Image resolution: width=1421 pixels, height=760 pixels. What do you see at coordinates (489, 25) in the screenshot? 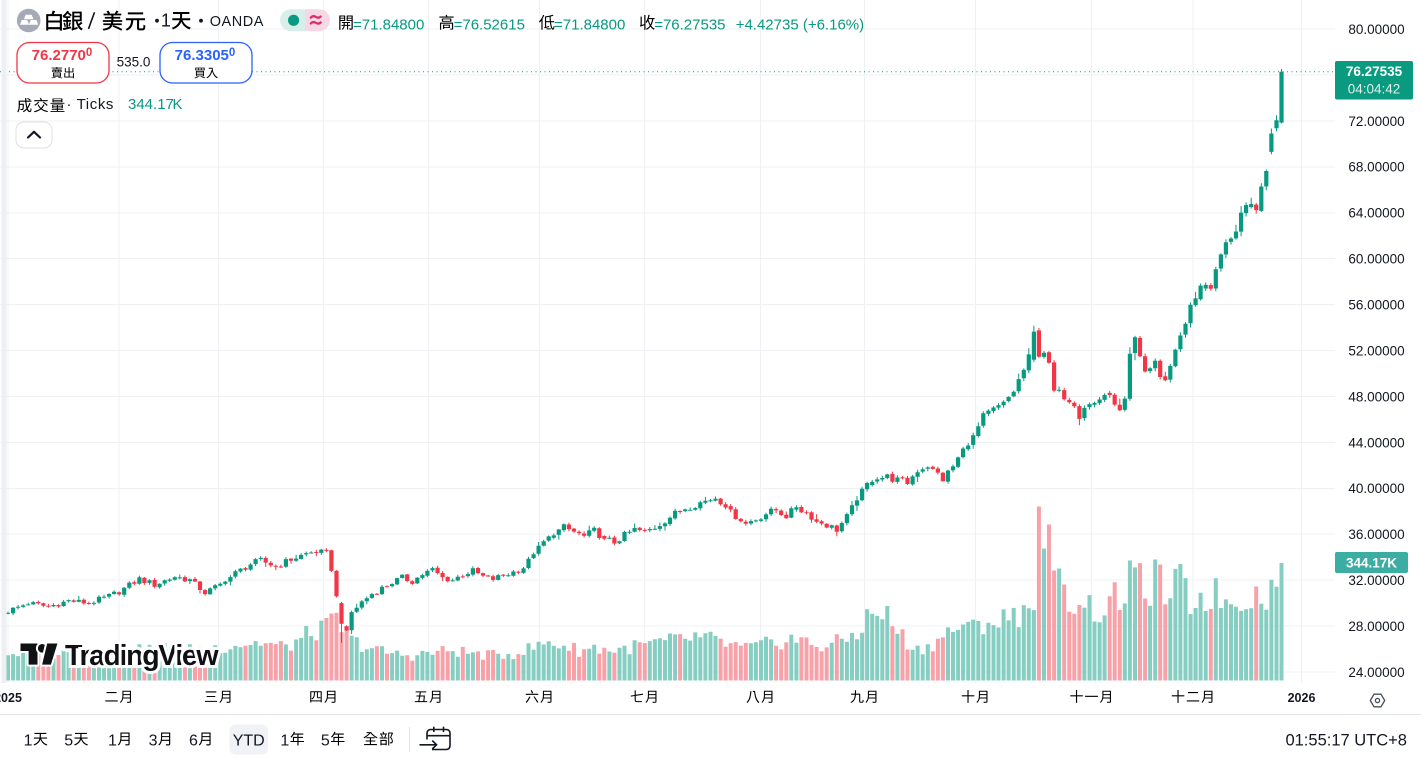
I see `svg-text: =76.52615` at bounding box center [489, 25].